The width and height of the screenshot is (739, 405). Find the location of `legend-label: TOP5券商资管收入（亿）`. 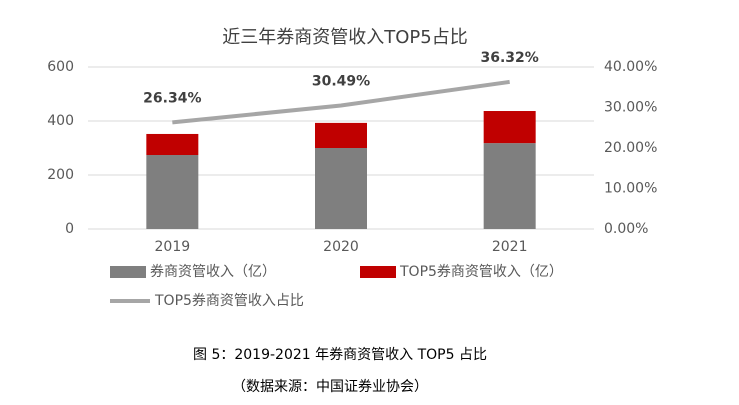

legend-label: TOP5券商资管收入（亿） is located at coordinates (481, 272).